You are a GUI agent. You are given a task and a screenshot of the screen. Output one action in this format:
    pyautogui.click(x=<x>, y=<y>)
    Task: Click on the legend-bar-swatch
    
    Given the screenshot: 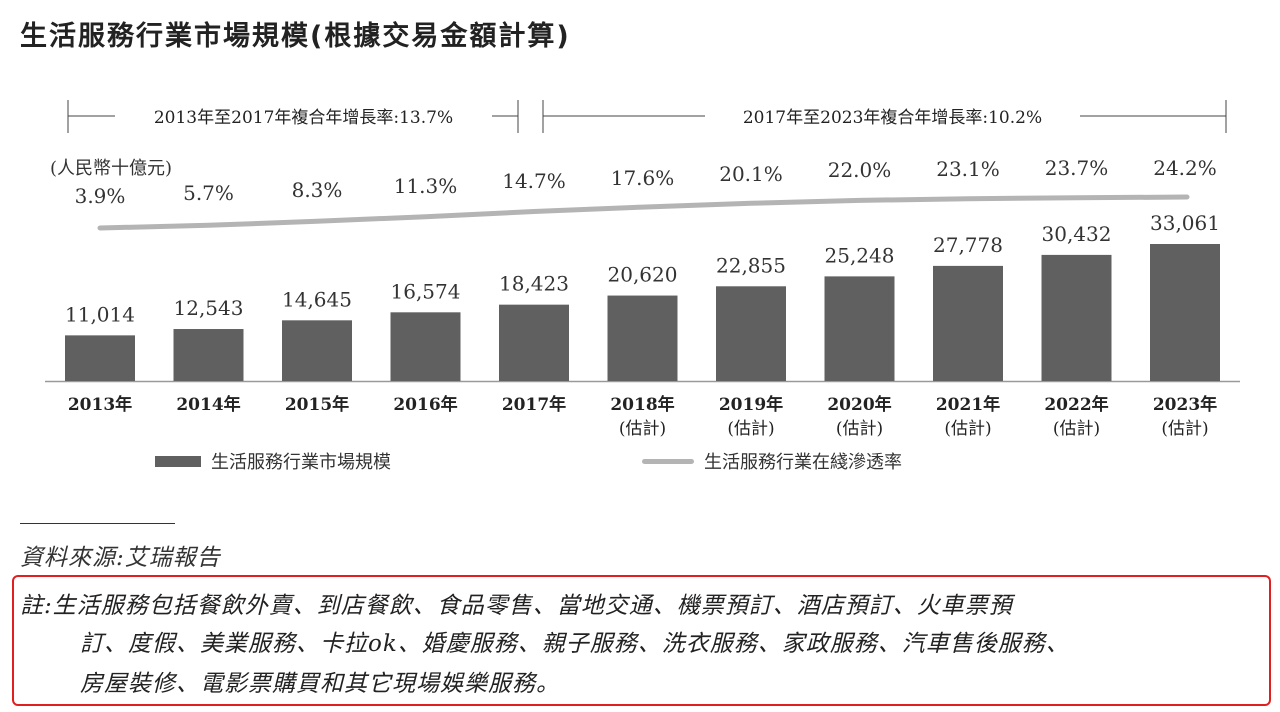 What is the action you would take?
    pyautogui.click(x=178, y=461)
    